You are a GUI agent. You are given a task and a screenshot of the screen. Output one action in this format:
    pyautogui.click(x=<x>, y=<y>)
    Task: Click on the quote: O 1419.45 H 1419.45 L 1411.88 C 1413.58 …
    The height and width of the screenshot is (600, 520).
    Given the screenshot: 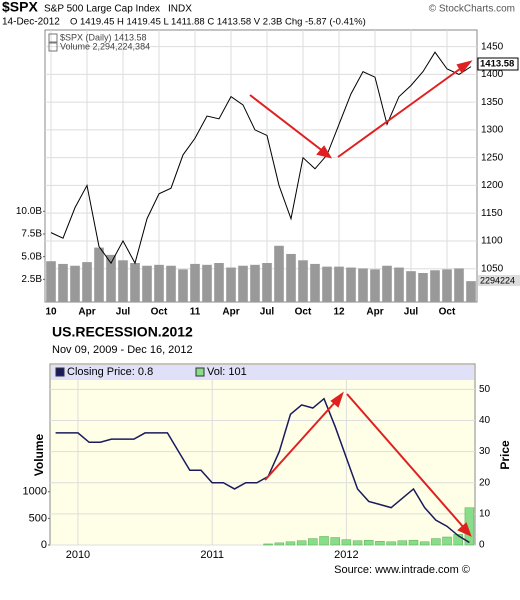 What is the action you would take?
    pyautogui.click(x=218, y=22)
    